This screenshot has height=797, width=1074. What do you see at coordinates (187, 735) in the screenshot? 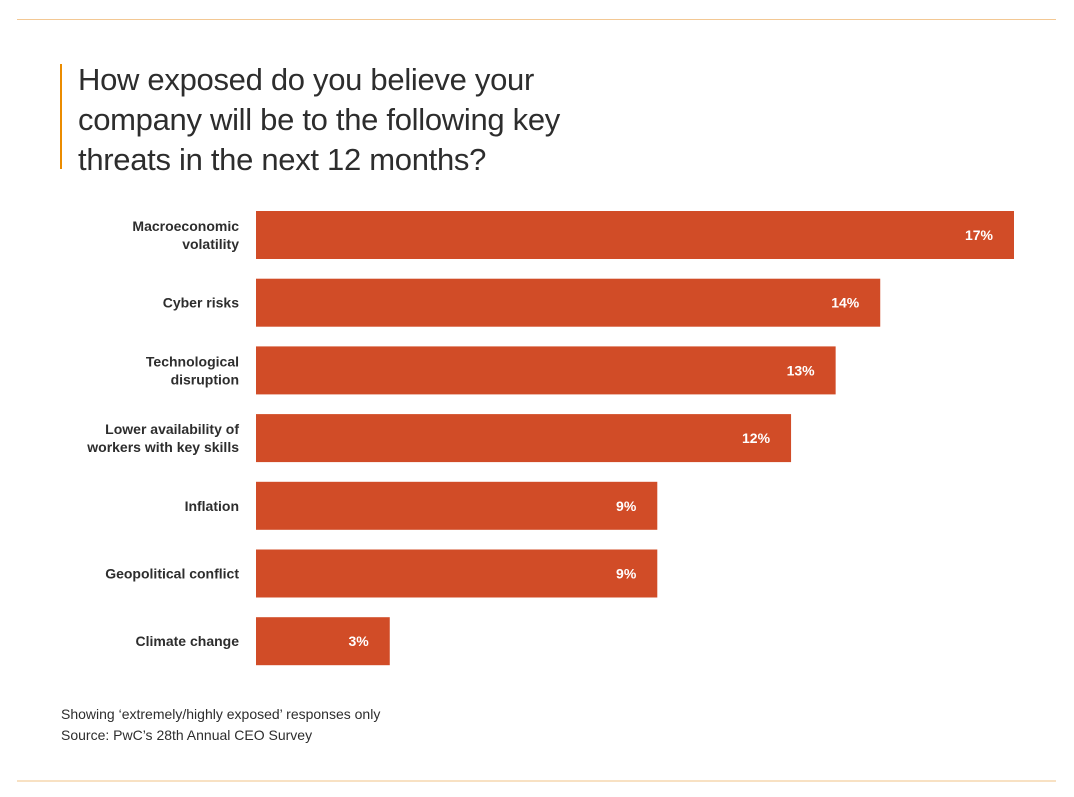
I see `source-note: Source: PwC’s 28th Annual CEO Survey` at bounding box center [187, 735].